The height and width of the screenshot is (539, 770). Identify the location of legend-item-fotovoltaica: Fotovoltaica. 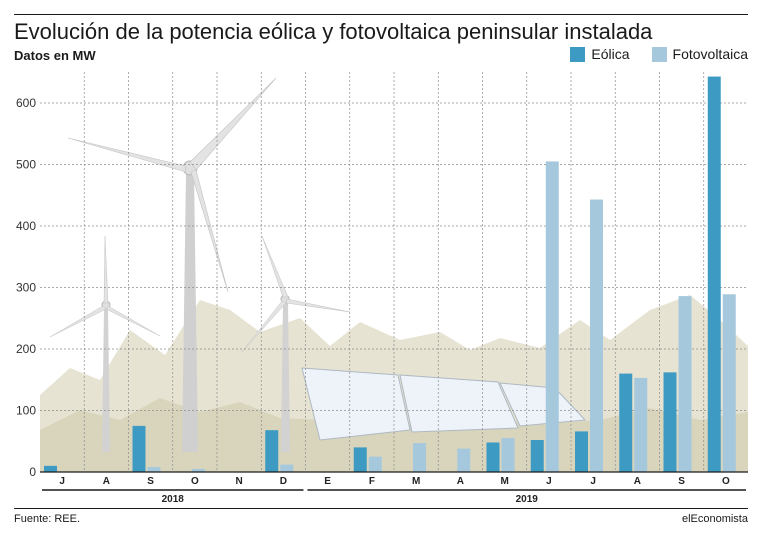
(699, 54).